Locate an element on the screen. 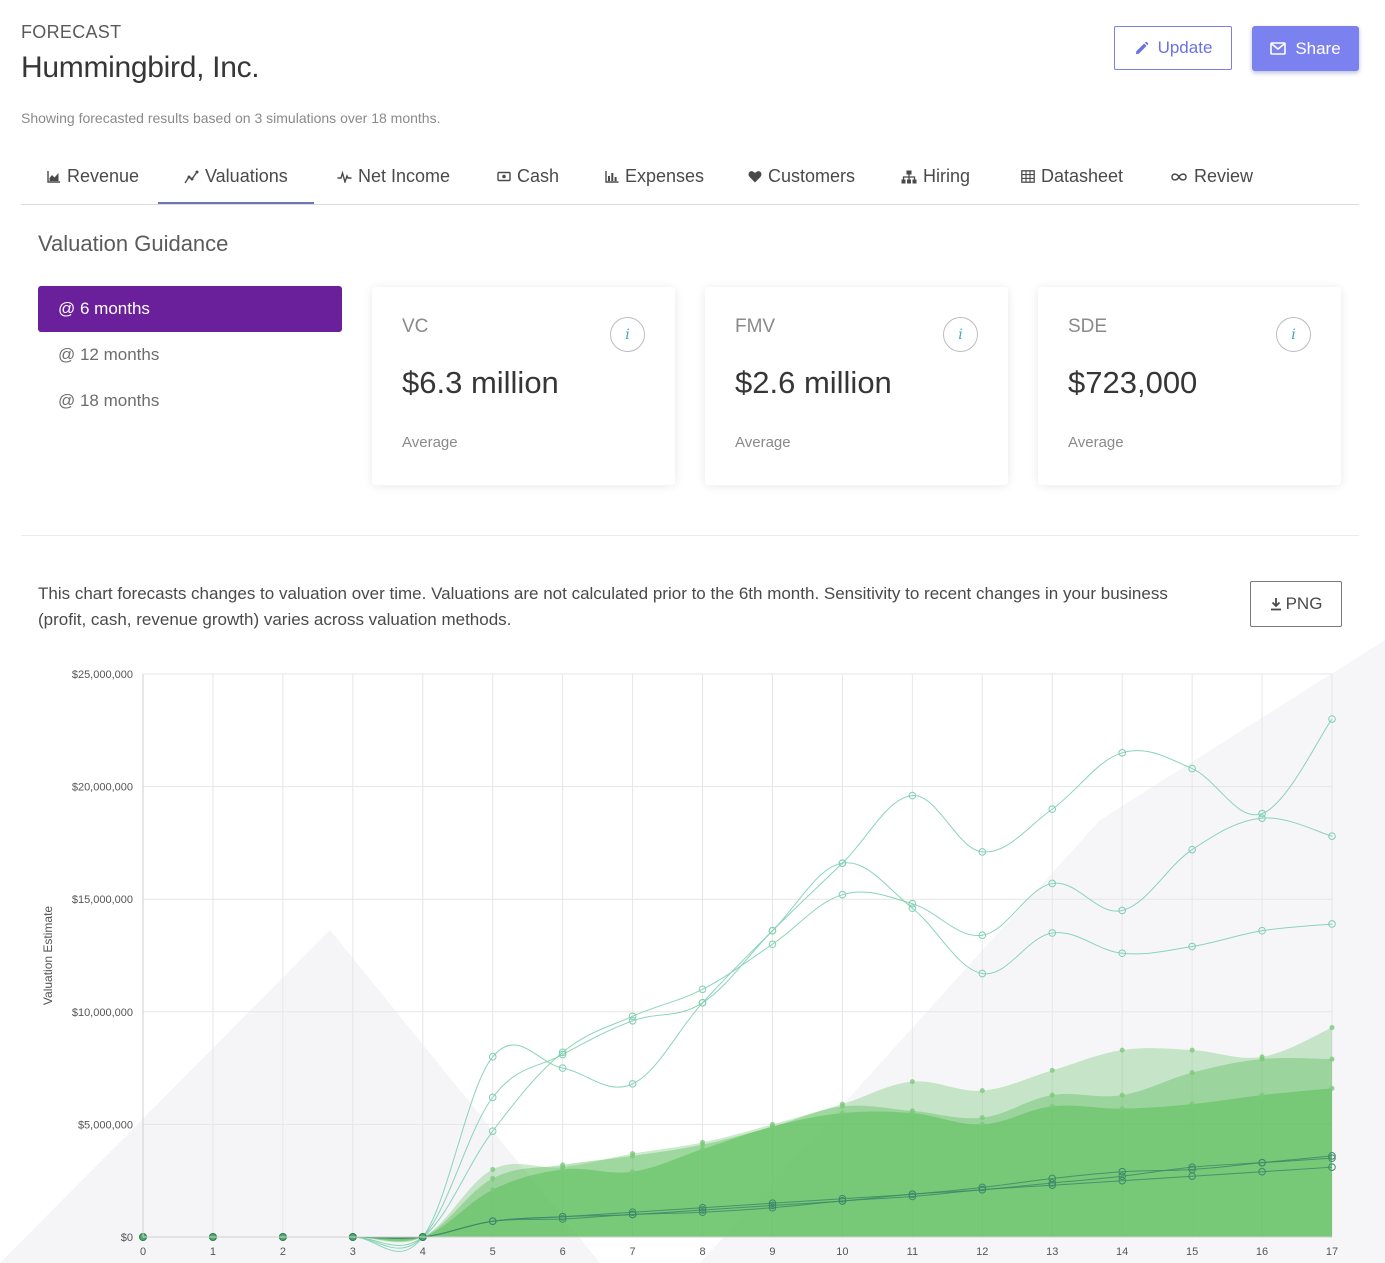 This screenshot has width=1385, height=1263. x-tick-label: 9 is located at coordinates (772, 1252).